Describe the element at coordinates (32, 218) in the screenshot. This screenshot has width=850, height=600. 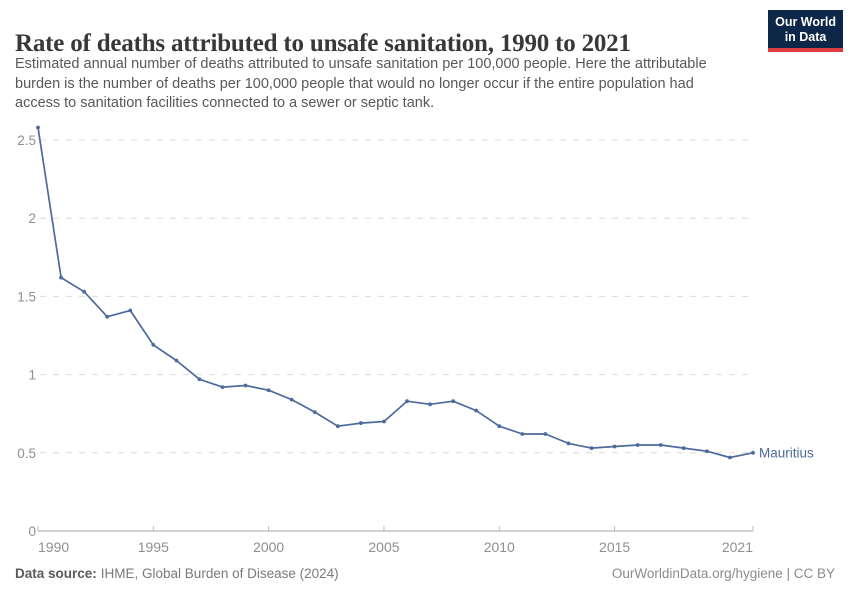
I see `y-axis-tick-label: 2` at that location.